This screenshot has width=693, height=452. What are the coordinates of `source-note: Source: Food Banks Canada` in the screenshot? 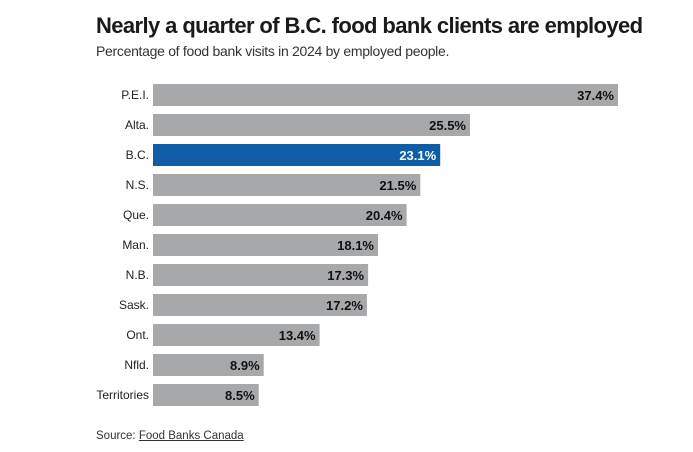 It's located at (170, 436).